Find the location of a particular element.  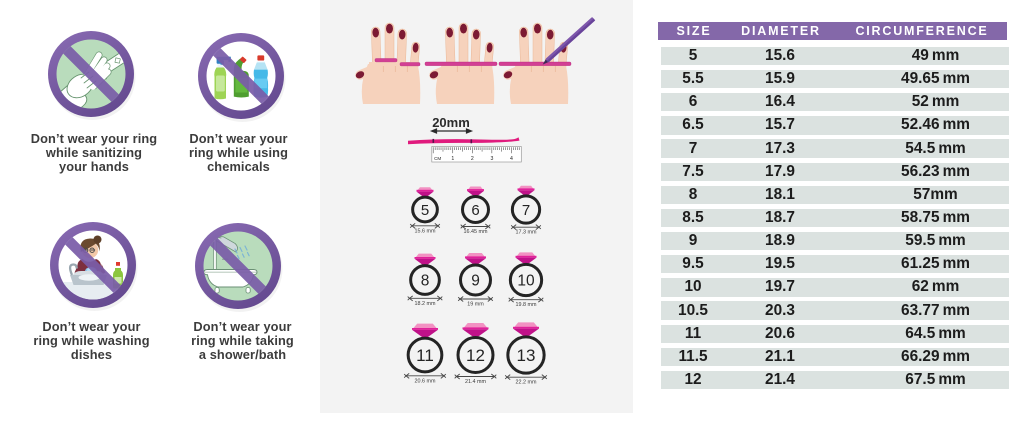

svg-text: 9 is located at coordinates (475, 281).